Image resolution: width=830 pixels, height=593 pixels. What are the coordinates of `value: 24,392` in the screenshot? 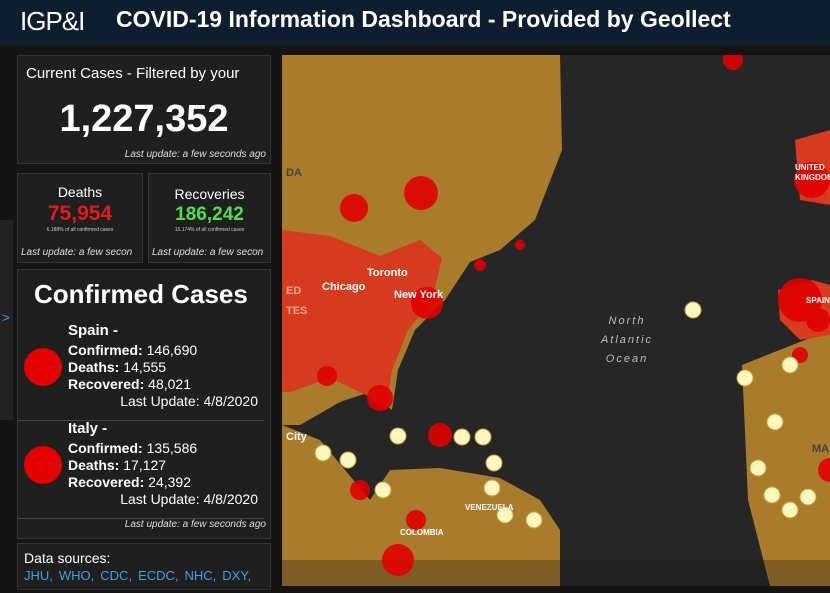 It's located at (169, 482).